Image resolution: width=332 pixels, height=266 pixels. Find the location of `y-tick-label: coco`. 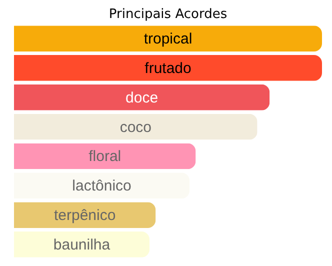

y-tick-label: coco is located at coordinates (136, 127).